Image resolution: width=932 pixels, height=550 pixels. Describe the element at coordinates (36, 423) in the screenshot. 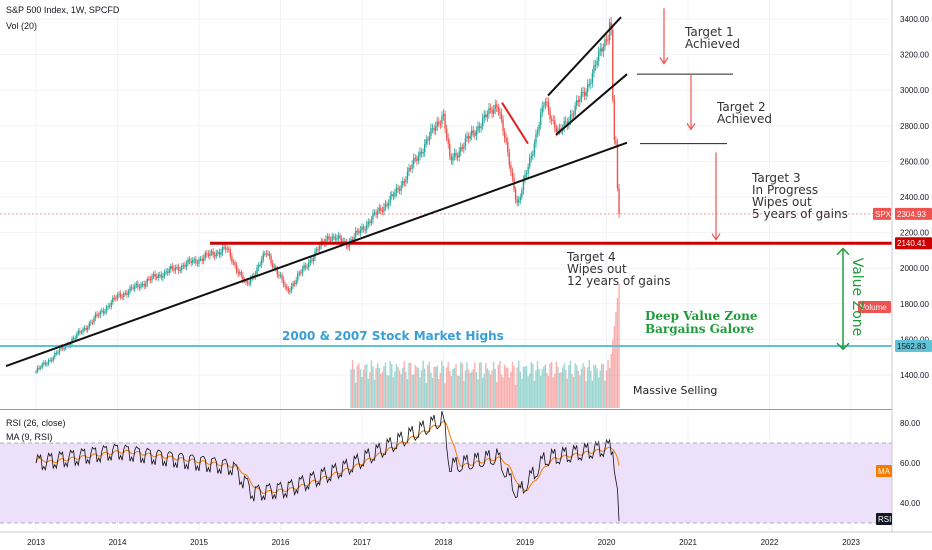

I see `rsi-label: RSI (26, close)` at that location.